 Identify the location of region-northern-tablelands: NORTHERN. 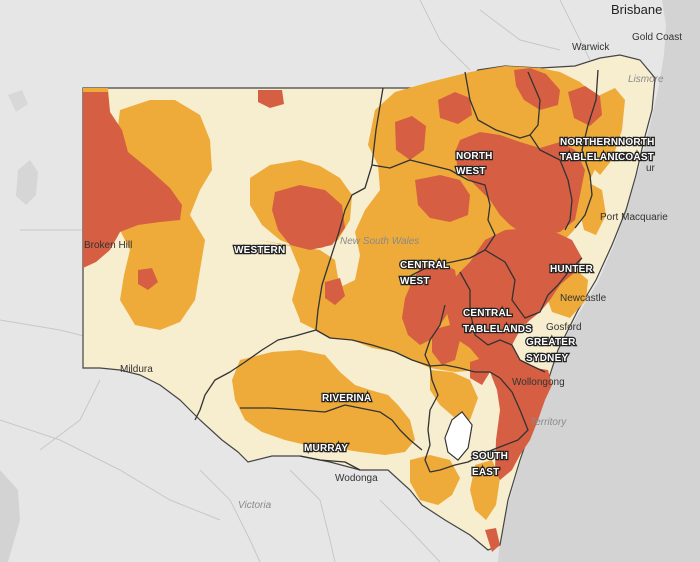
(589, 142).